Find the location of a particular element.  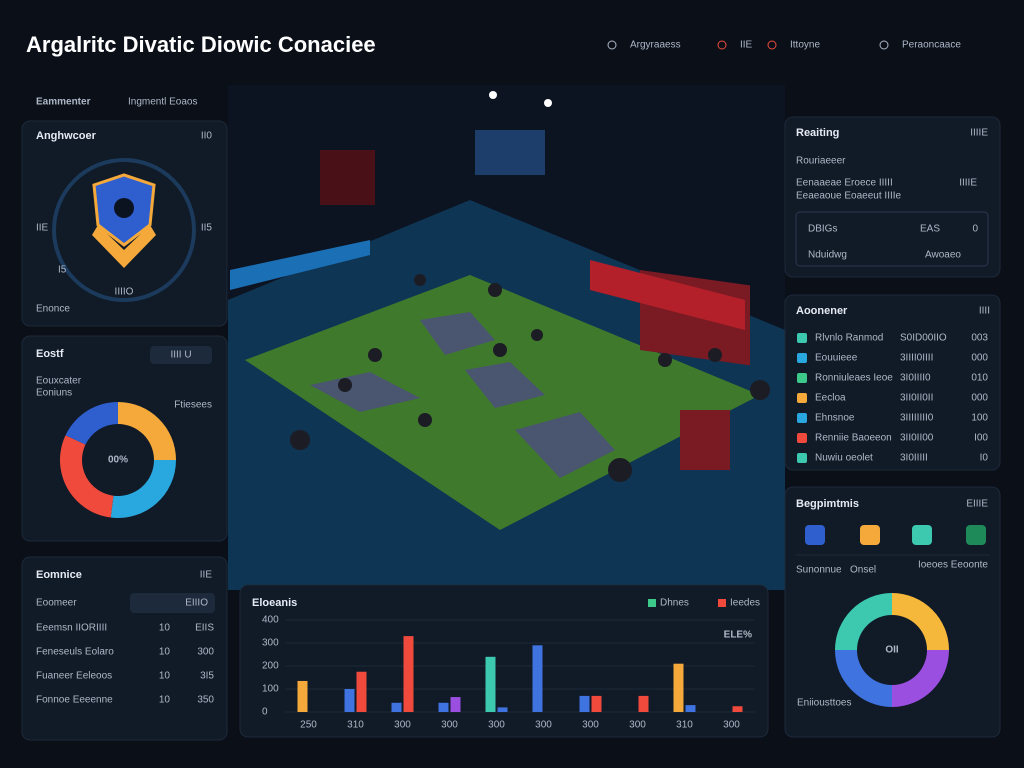

y-tick-label: 400 is located at coordinates (270, 620).